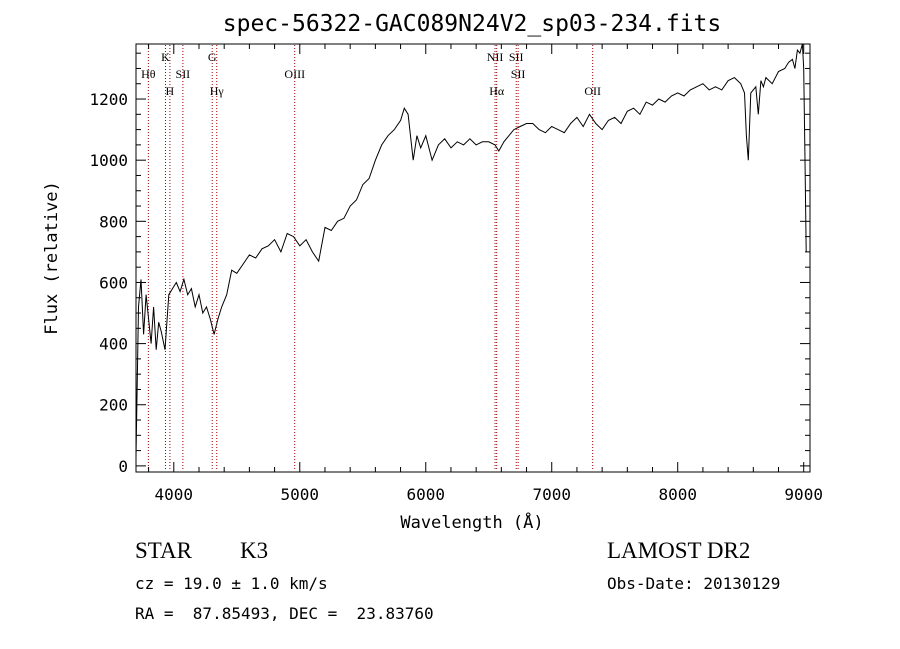  What do you see at coordinates (254, 550) in the screenshot?
I see `object-subclass: K3` at bounding box center [254, 550].